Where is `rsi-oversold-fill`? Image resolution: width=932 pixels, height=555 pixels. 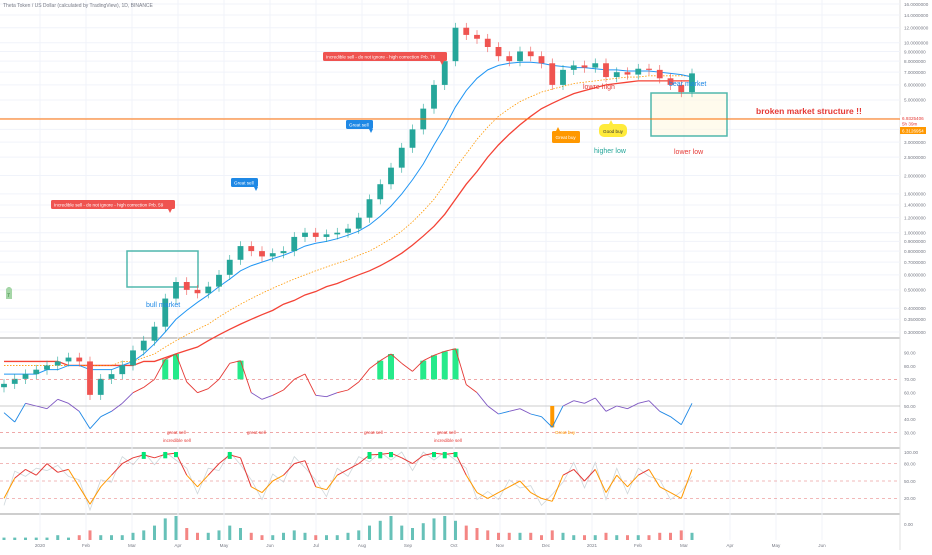 rsi-oversold-fill is located at coordinates (552, 417).